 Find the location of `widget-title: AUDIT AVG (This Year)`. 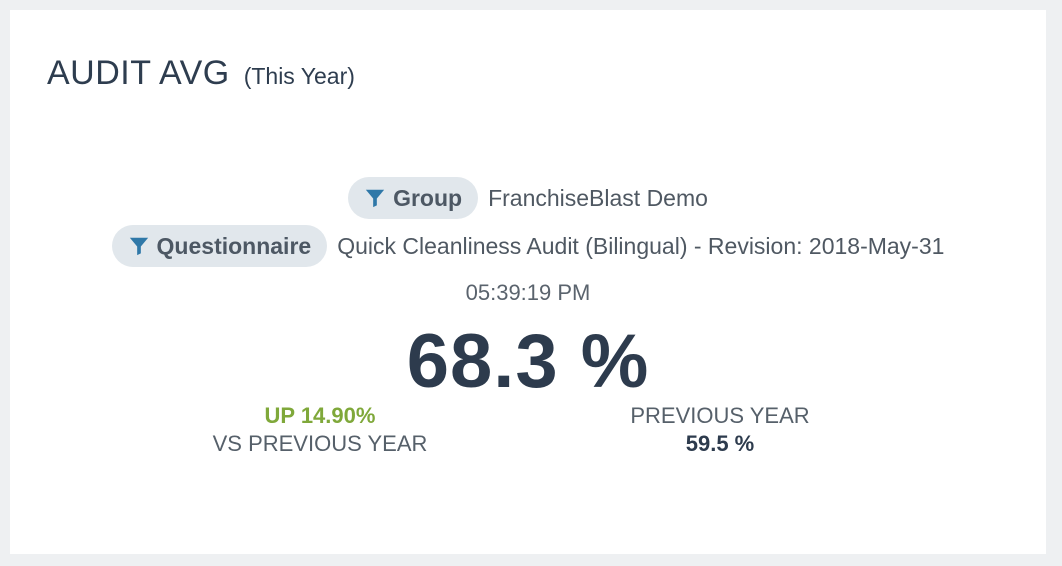

widget-title: AUDIT AVG (This Year) is located at coordinates (201, 73).